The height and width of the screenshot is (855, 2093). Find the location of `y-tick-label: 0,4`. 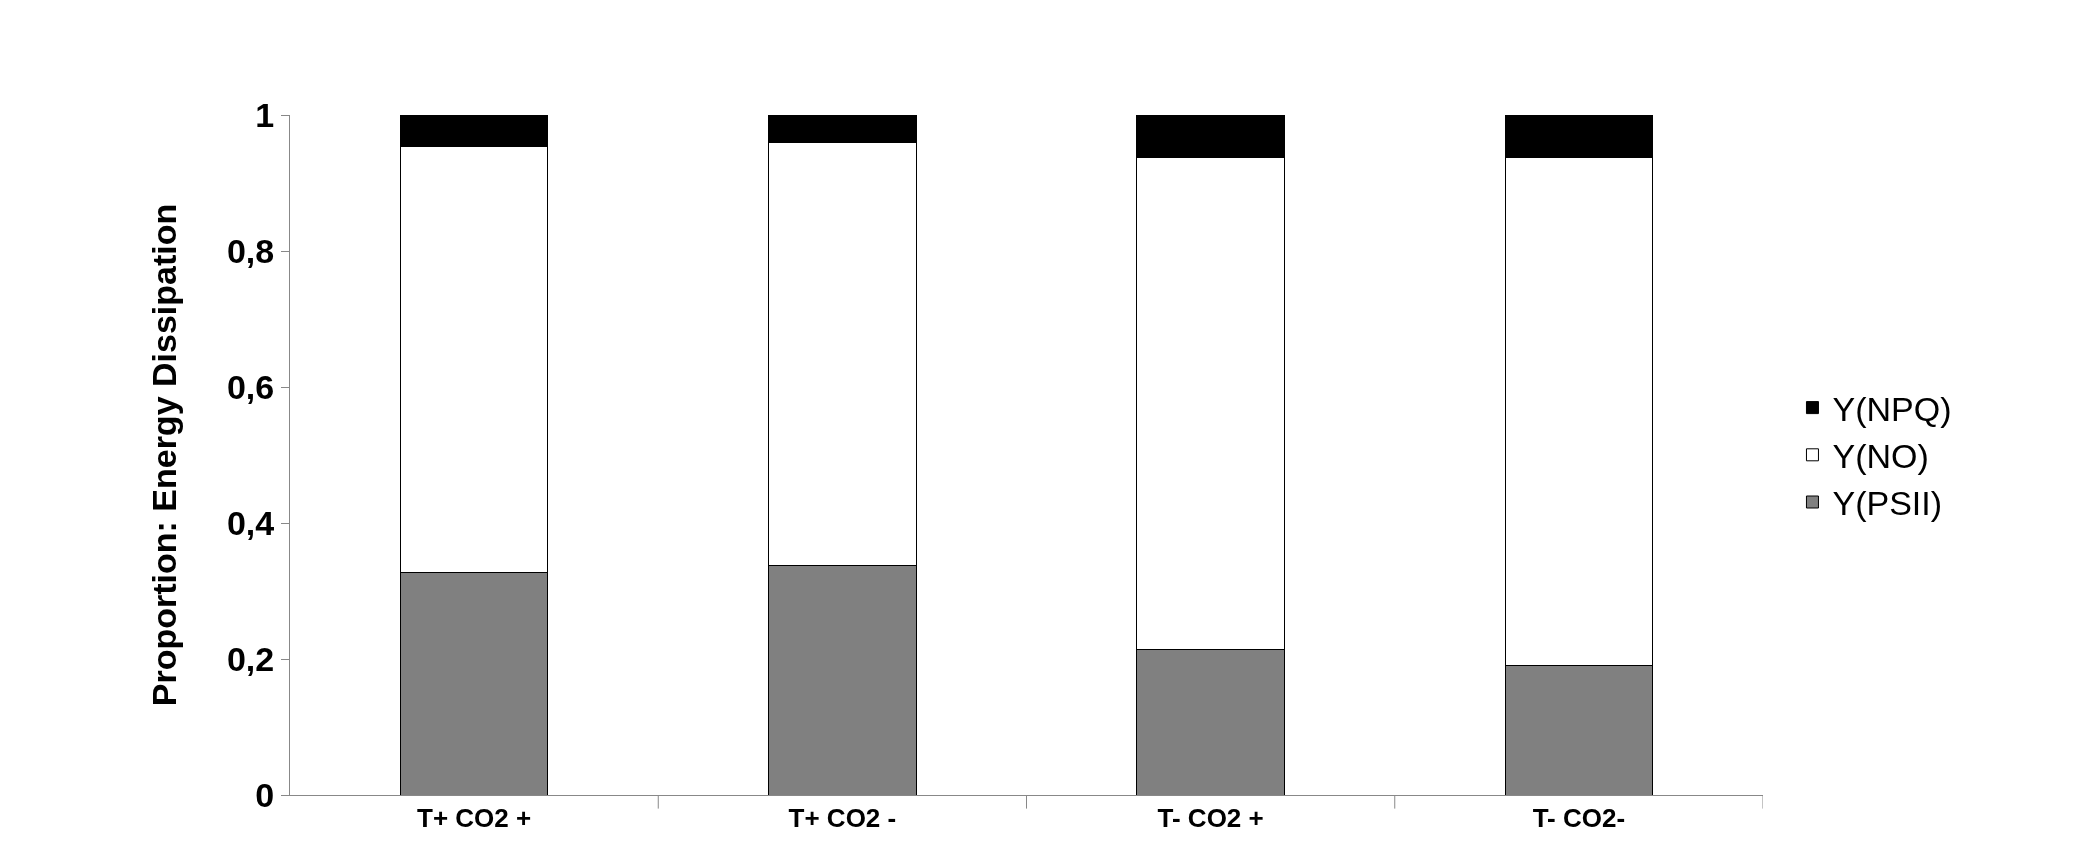

y-tick-label: 0,4 is located at coordinates (250, 522).